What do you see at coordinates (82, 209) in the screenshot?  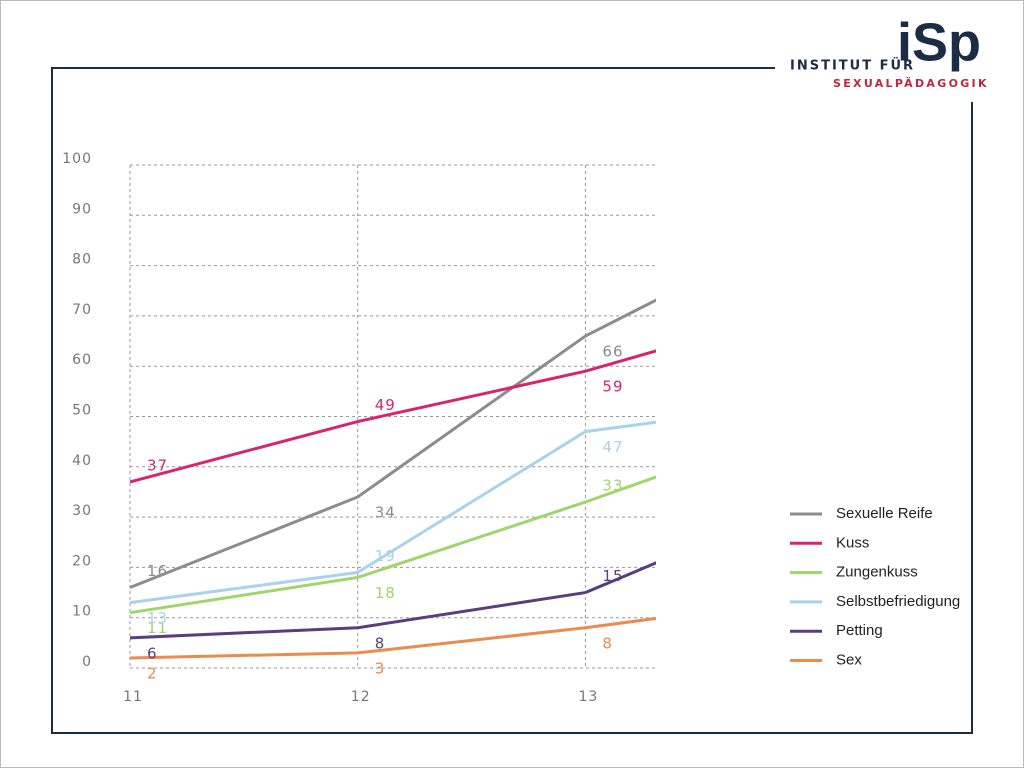 I see `y-tick-label: 90` at bounding box center [82, 209].